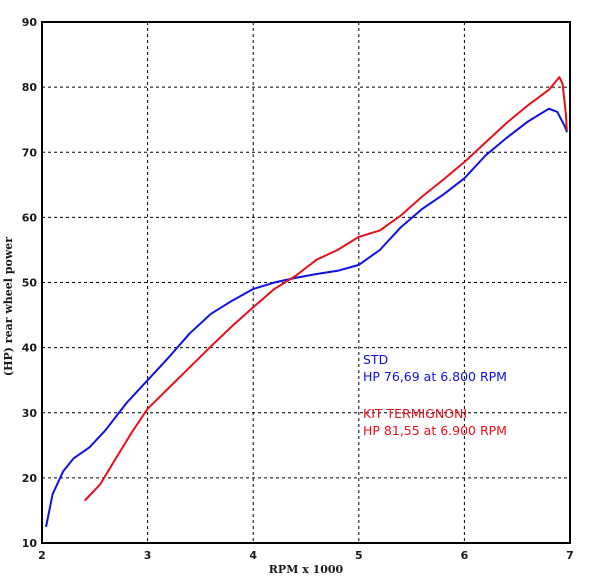  Describe the element at coordinates (415, 413) in the screenshot. I see `annotation-kit-line: KIT TERMIGNONI` at that location.